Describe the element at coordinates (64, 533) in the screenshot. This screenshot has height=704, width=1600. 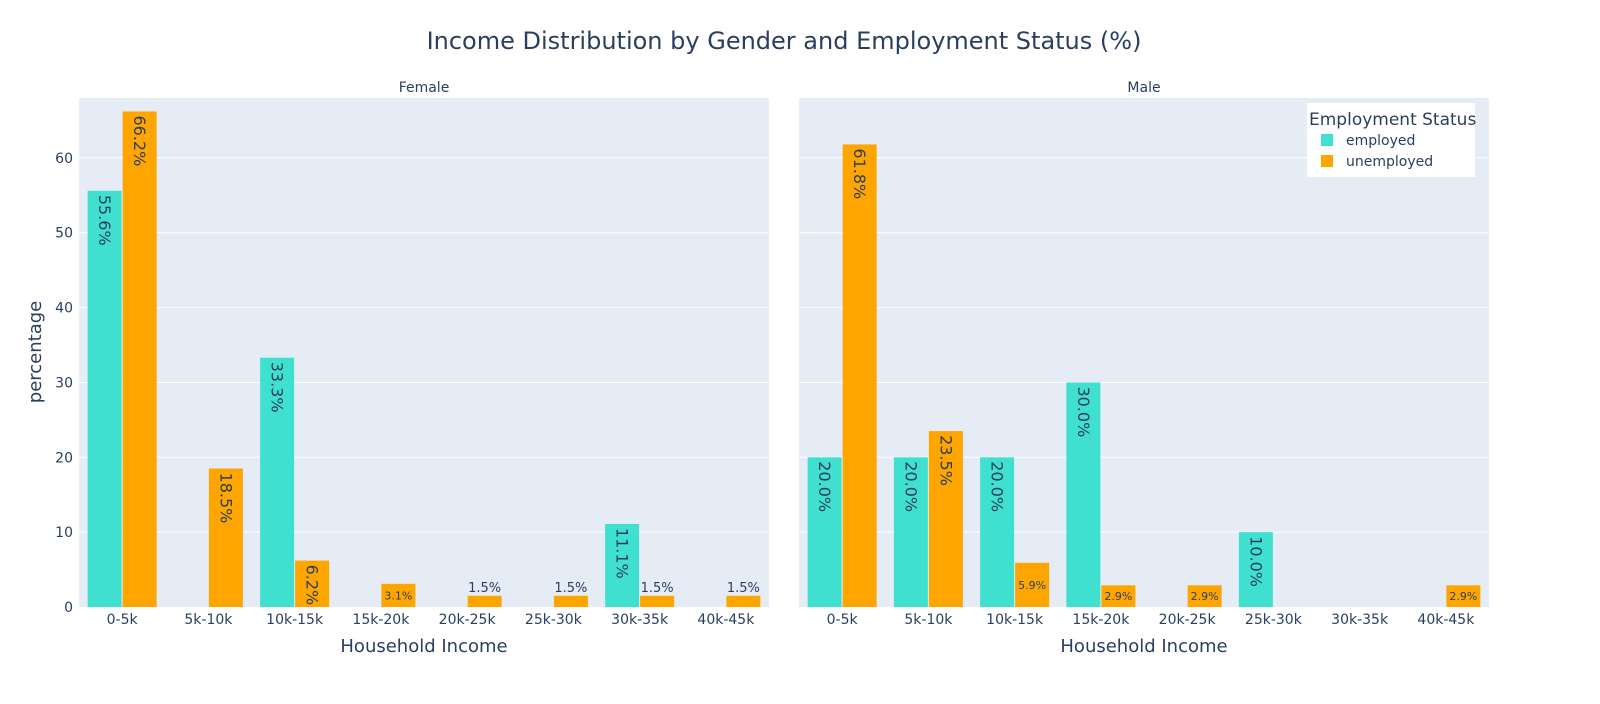
I see `y-tick-label: 10` at that location.